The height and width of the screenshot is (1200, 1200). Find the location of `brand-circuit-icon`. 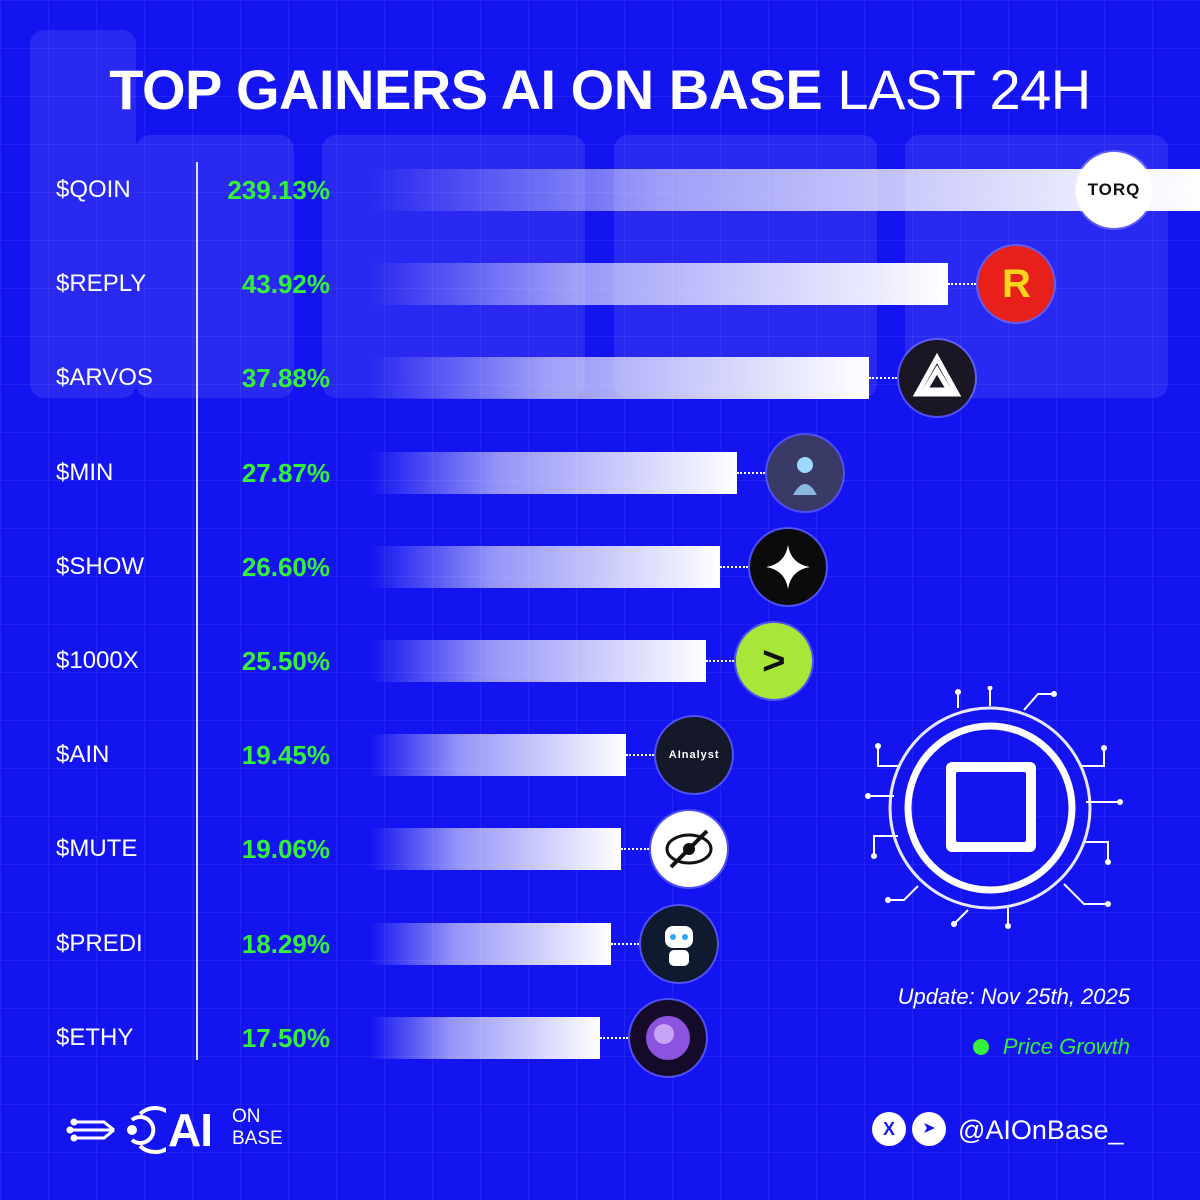

brand-circuit-icon is located at coordinates (116, 1130).